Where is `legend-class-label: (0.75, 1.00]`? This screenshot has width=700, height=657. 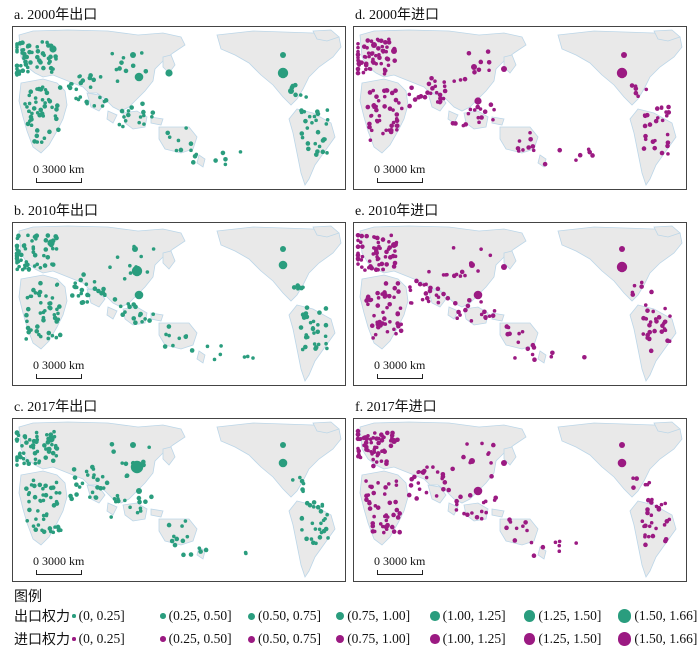 legend-class-label: (0.75, 1.00] is located at coordinates (379, 638).